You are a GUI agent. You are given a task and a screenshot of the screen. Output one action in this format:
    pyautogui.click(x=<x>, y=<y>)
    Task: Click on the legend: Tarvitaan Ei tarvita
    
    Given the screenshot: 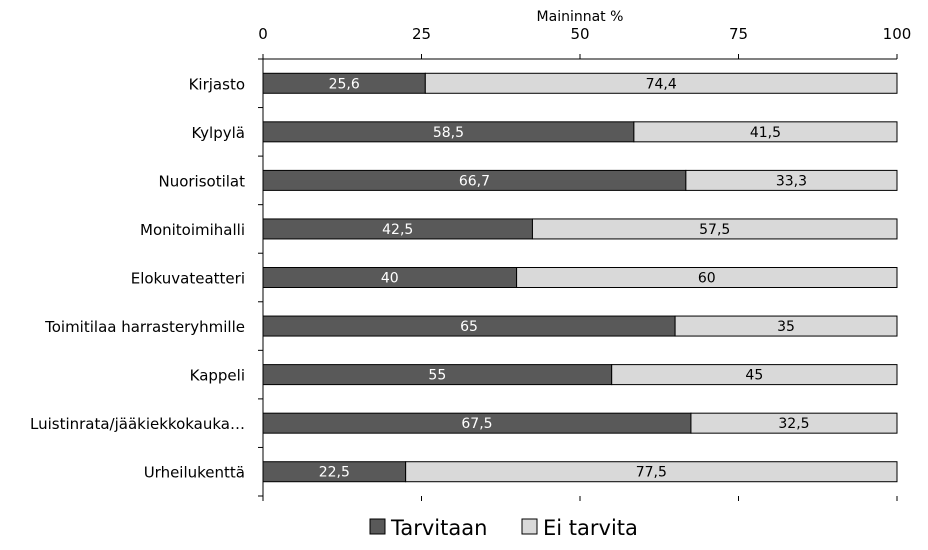 What is the action you would take?
    pyautogui.click(x=503, y=528)
    